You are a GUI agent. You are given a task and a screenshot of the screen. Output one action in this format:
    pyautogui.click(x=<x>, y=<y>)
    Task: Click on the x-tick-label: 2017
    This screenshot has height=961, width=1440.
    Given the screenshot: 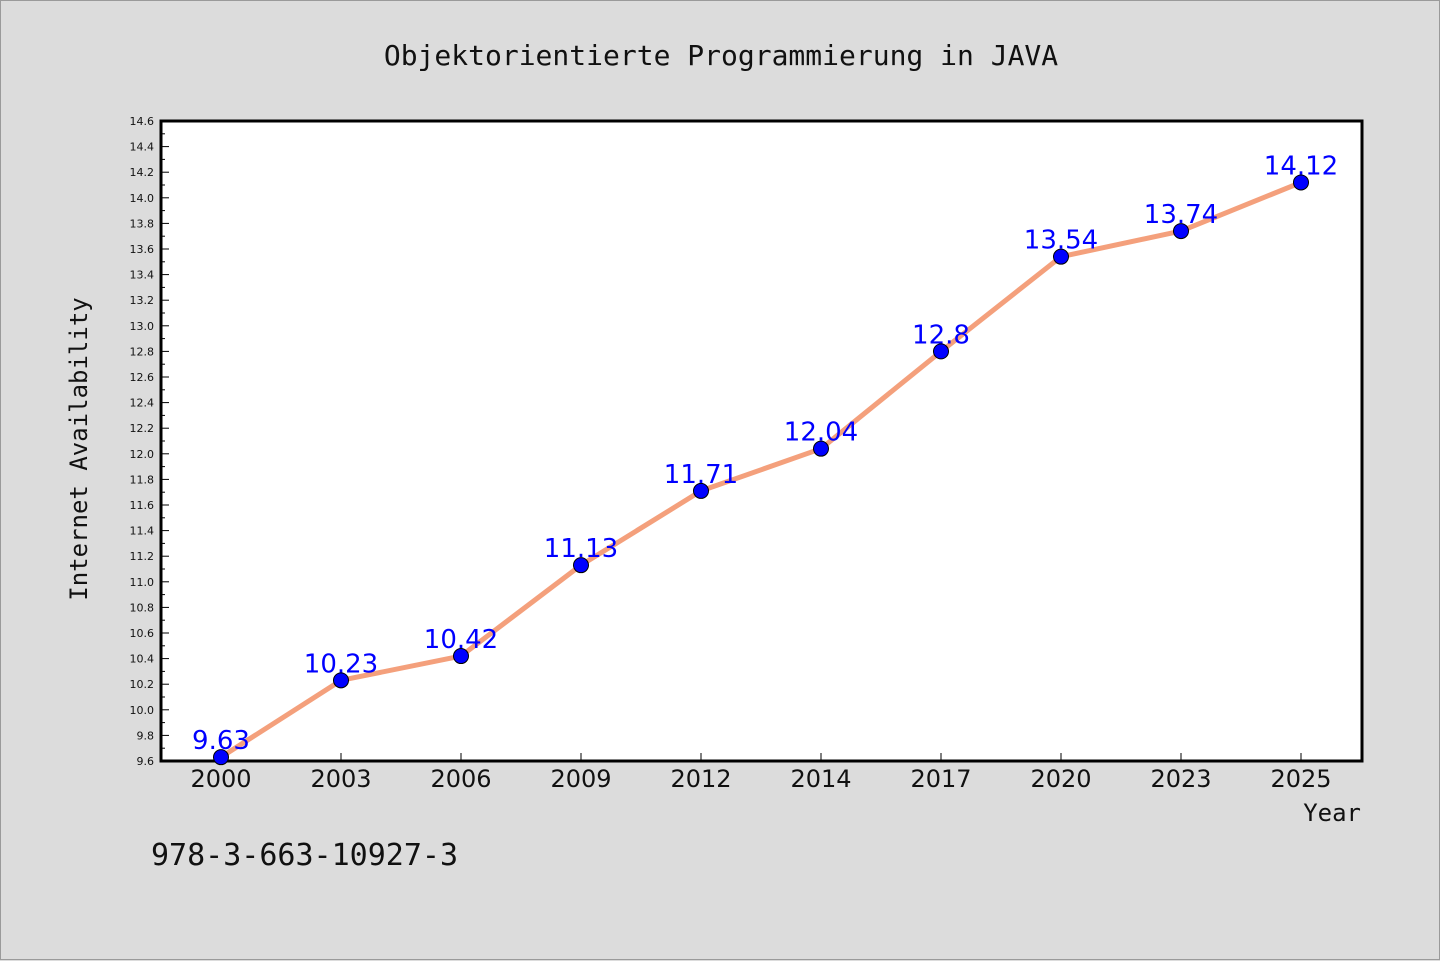 What is the action you would take?
    pyautogui.click(x=940, y=779)
    